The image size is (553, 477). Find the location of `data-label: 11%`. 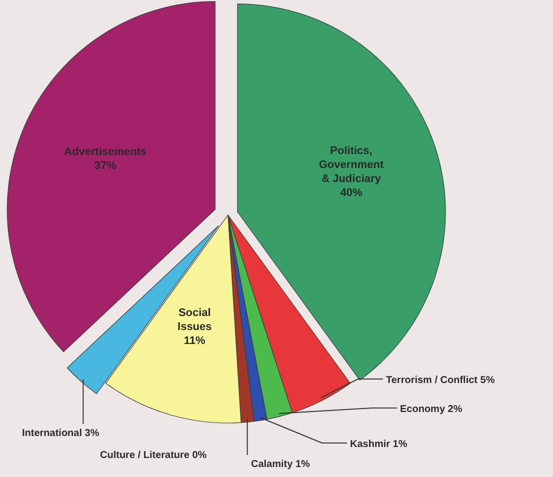

data-label: 11% is located at coordinates (195, 340).